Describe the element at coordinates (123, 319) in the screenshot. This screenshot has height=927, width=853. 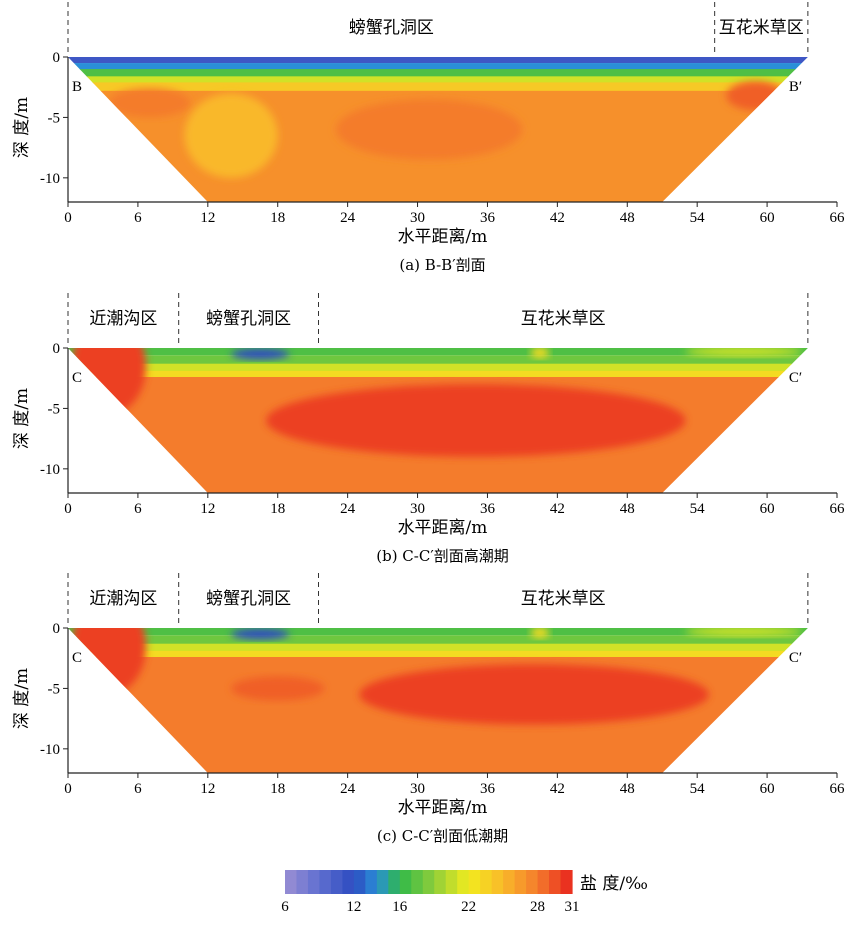
I see `zone-label: 近潮沟区` at that location.